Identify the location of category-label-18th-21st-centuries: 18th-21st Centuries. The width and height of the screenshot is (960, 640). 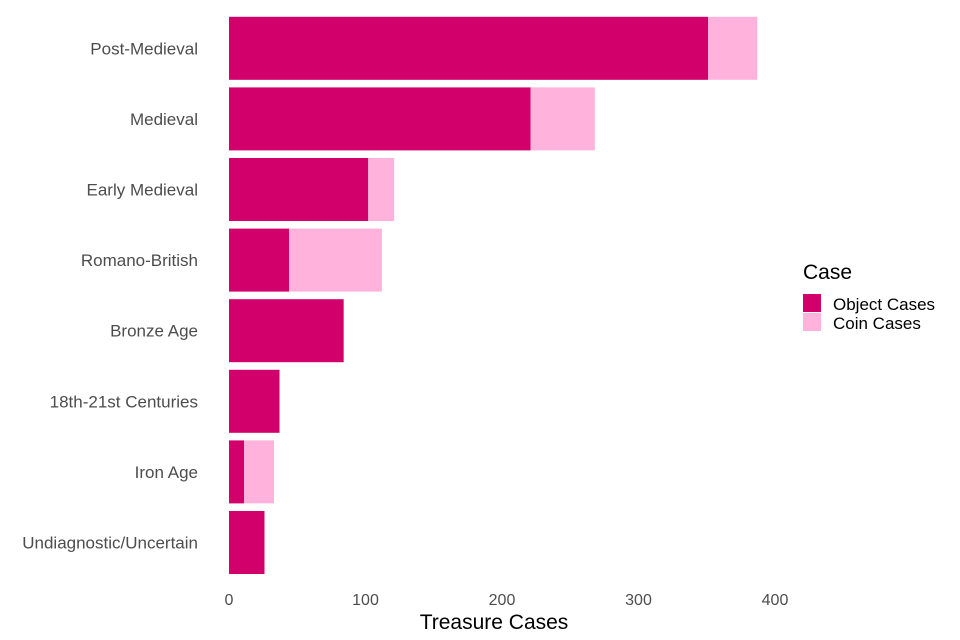
(124, 401).